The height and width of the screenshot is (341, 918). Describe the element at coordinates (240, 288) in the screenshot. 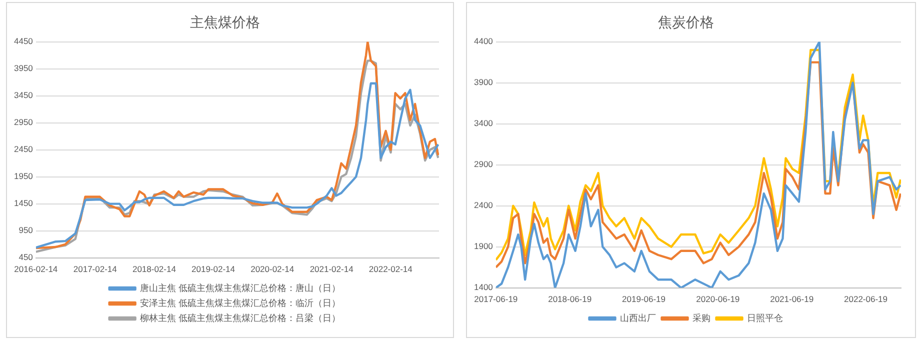

I see `legend-label: 唐山主焦 低硫主焦煤主焦煤汇总价格：唐山（日）` at that location.